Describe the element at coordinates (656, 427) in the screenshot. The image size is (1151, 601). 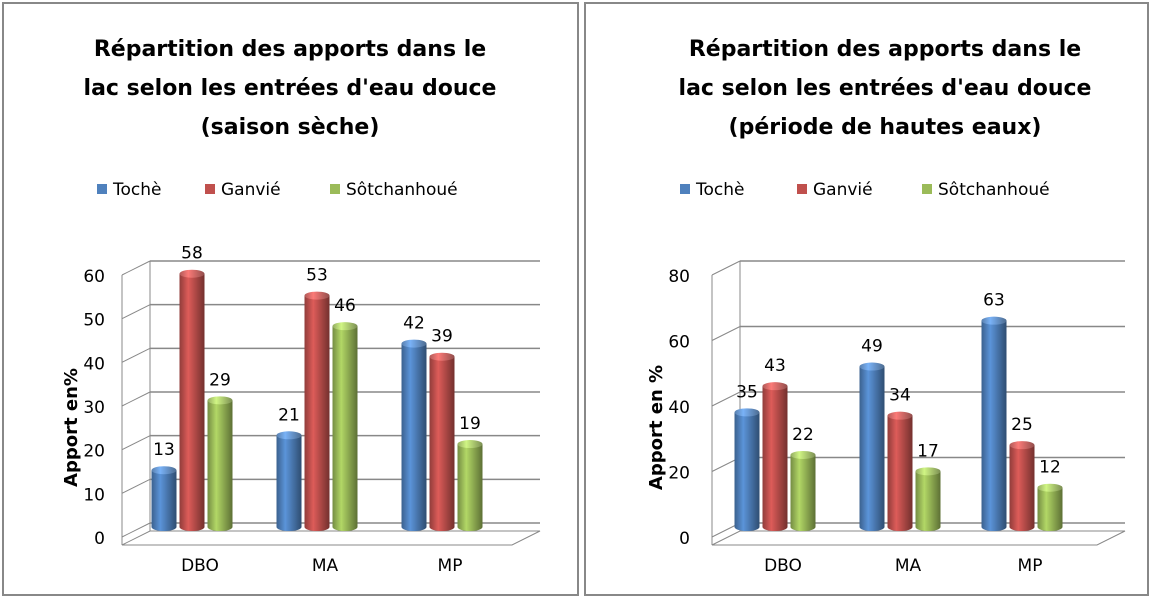
I see `y-axis-label: Apport en %` at that location.